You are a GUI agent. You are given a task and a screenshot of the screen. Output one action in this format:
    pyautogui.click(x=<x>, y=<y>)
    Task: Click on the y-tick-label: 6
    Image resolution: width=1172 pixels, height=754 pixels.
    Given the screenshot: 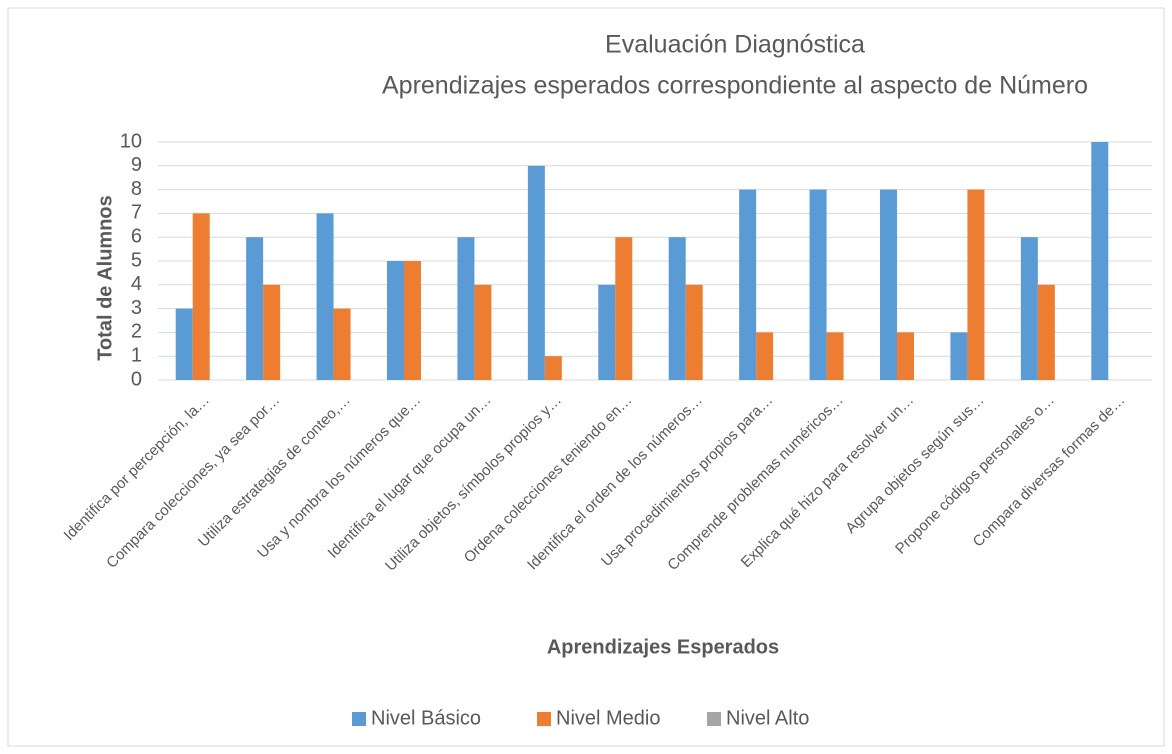 What is the action you would take?
    pyautogui.click(x=136, y=236)
    